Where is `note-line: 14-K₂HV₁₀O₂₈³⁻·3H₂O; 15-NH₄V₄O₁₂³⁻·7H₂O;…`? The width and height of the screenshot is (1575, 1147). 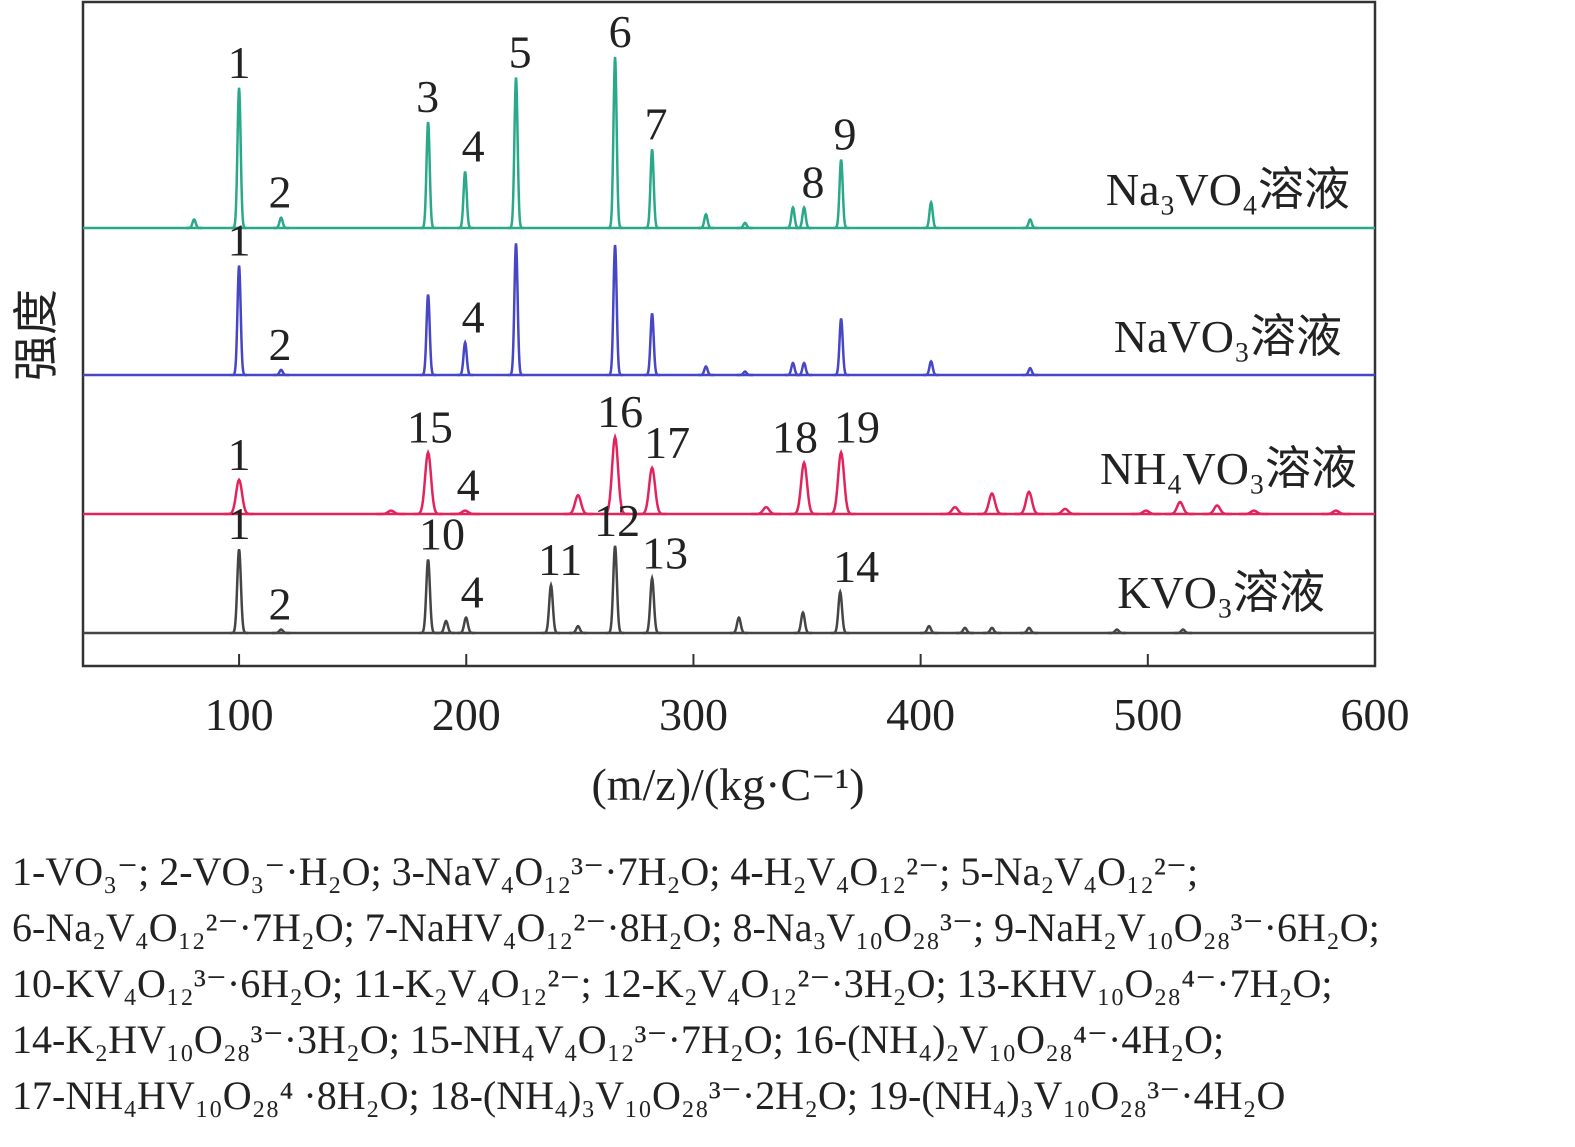 note-line: 14-K₂HV₁₀O₂₈³⁻·3H₂O; 15-NH₄V₄O₁₂³⁻·7H₂O;… is located at coordinates (618, 1039).